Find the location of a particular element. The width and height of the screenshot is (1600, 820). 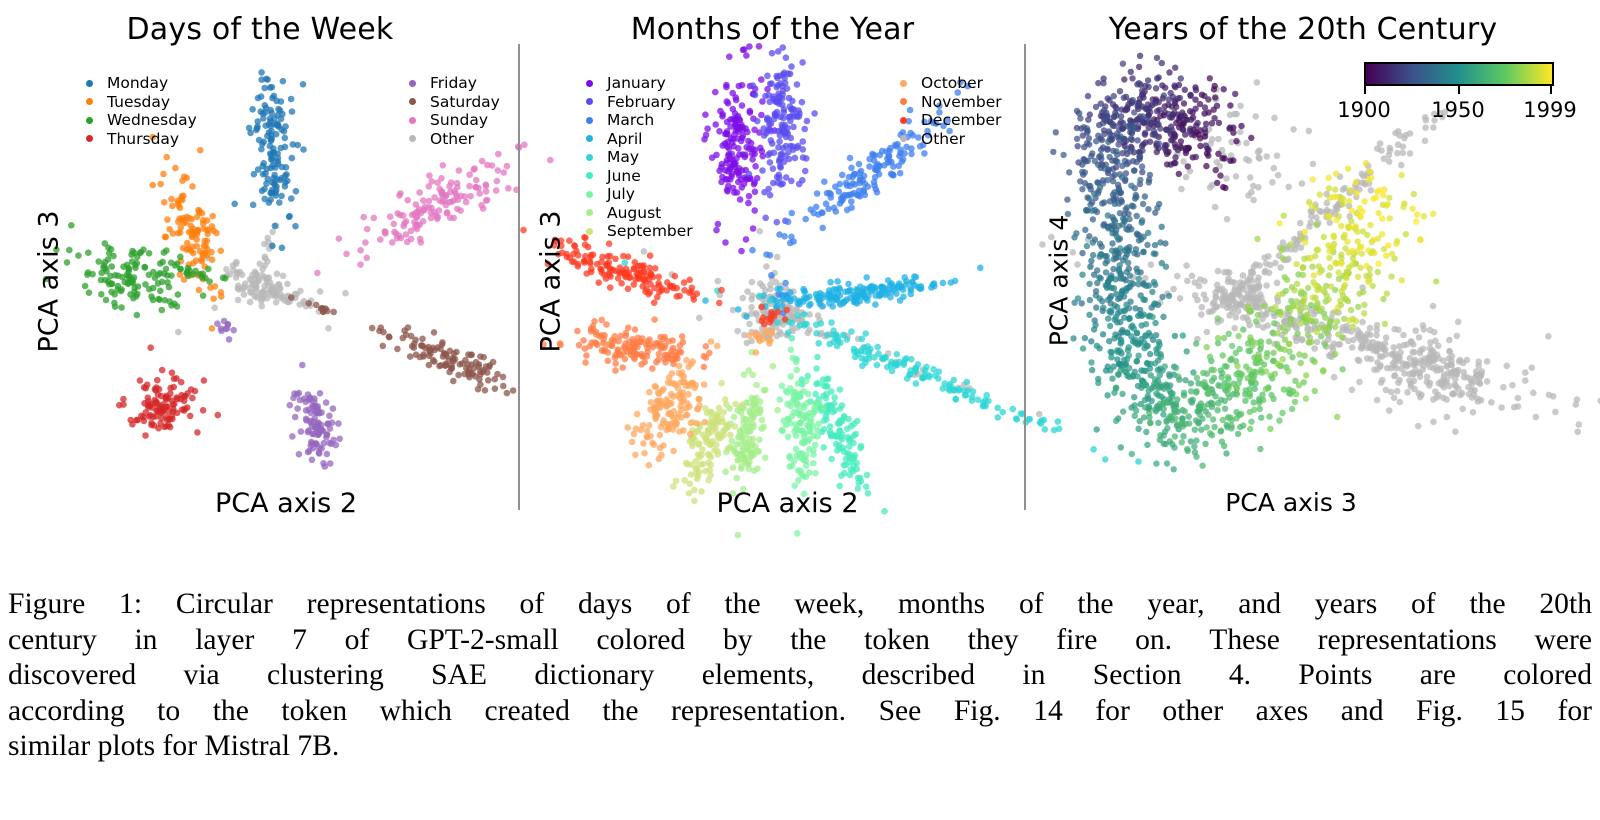

cluster-wednesday is located at coordinates (124, 270).